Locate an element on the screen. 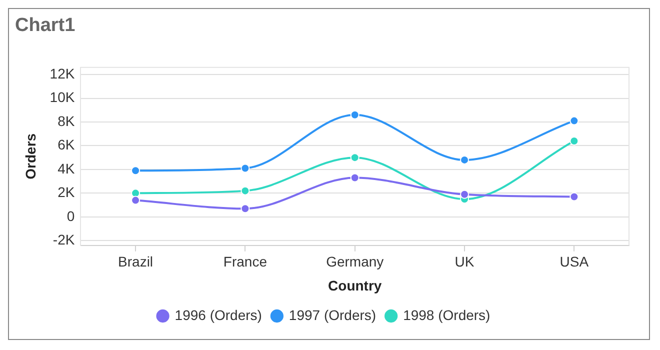  chart-title: Chart1 is located at coordinates (45, 26).